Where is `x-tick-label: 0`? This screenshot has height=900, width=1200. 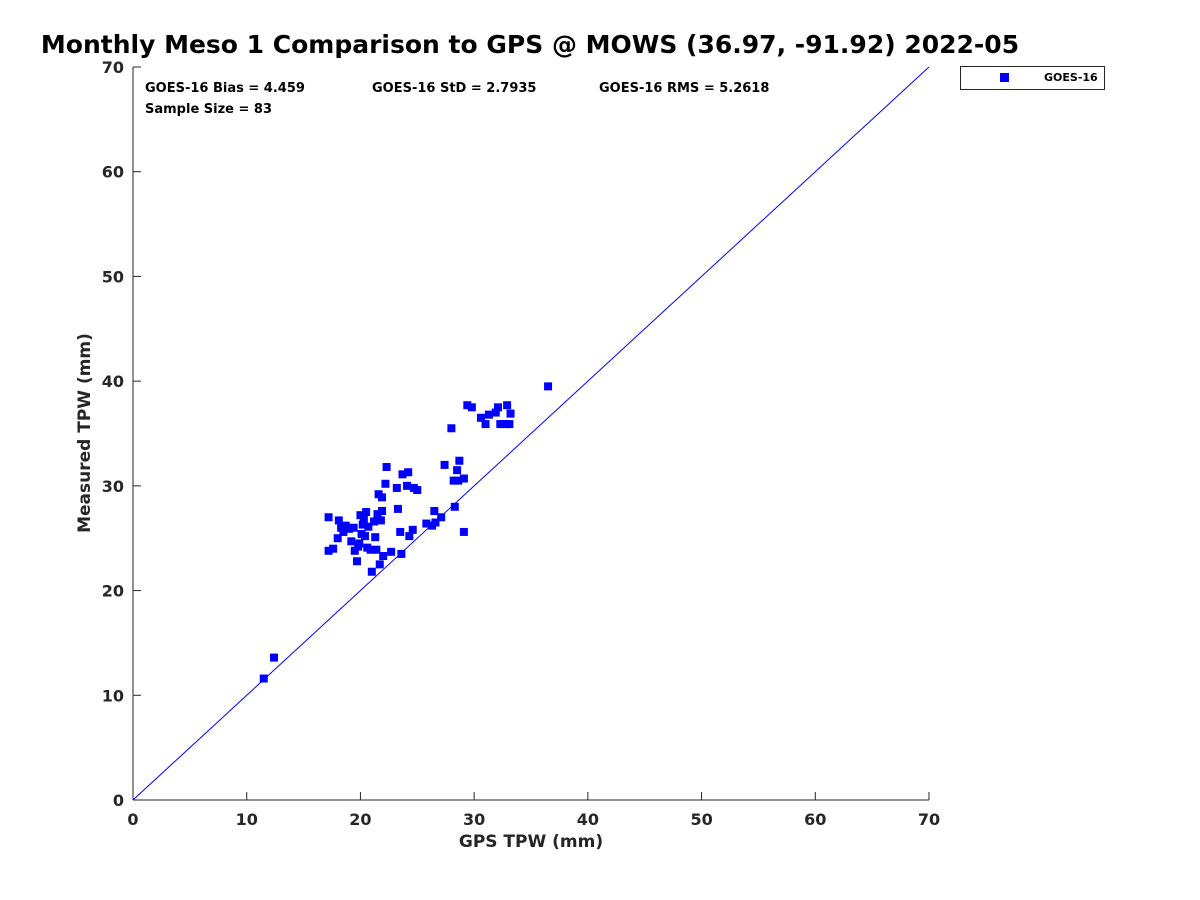 x-tick-label: 0 is located at coordinates (132, 819).